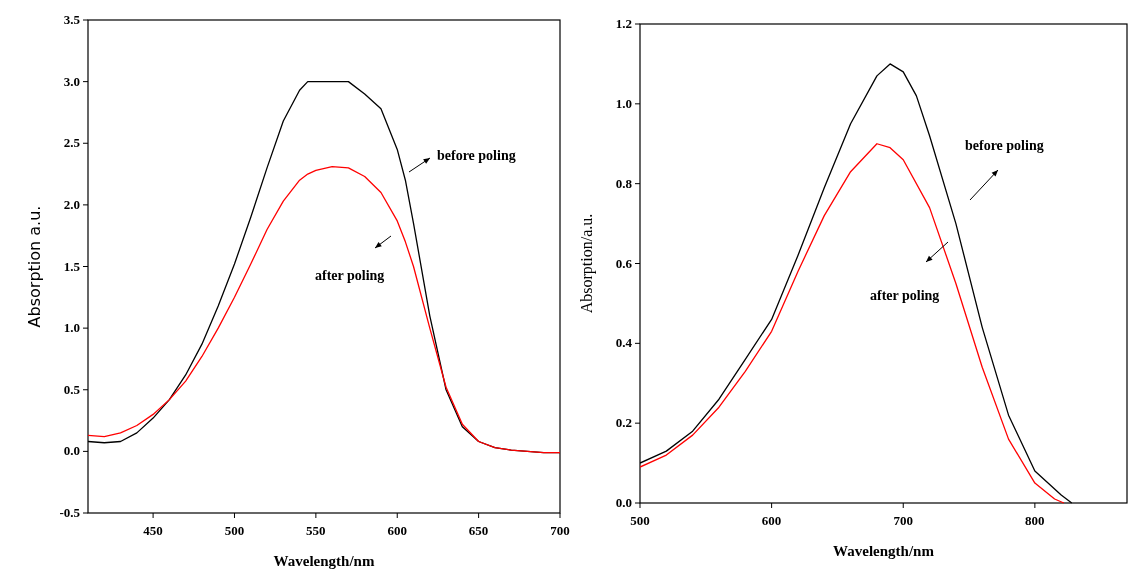 The height and width of the screenshot is (579, 1135). I want to click on y-tick-label: 2.5, so click(72, 143).